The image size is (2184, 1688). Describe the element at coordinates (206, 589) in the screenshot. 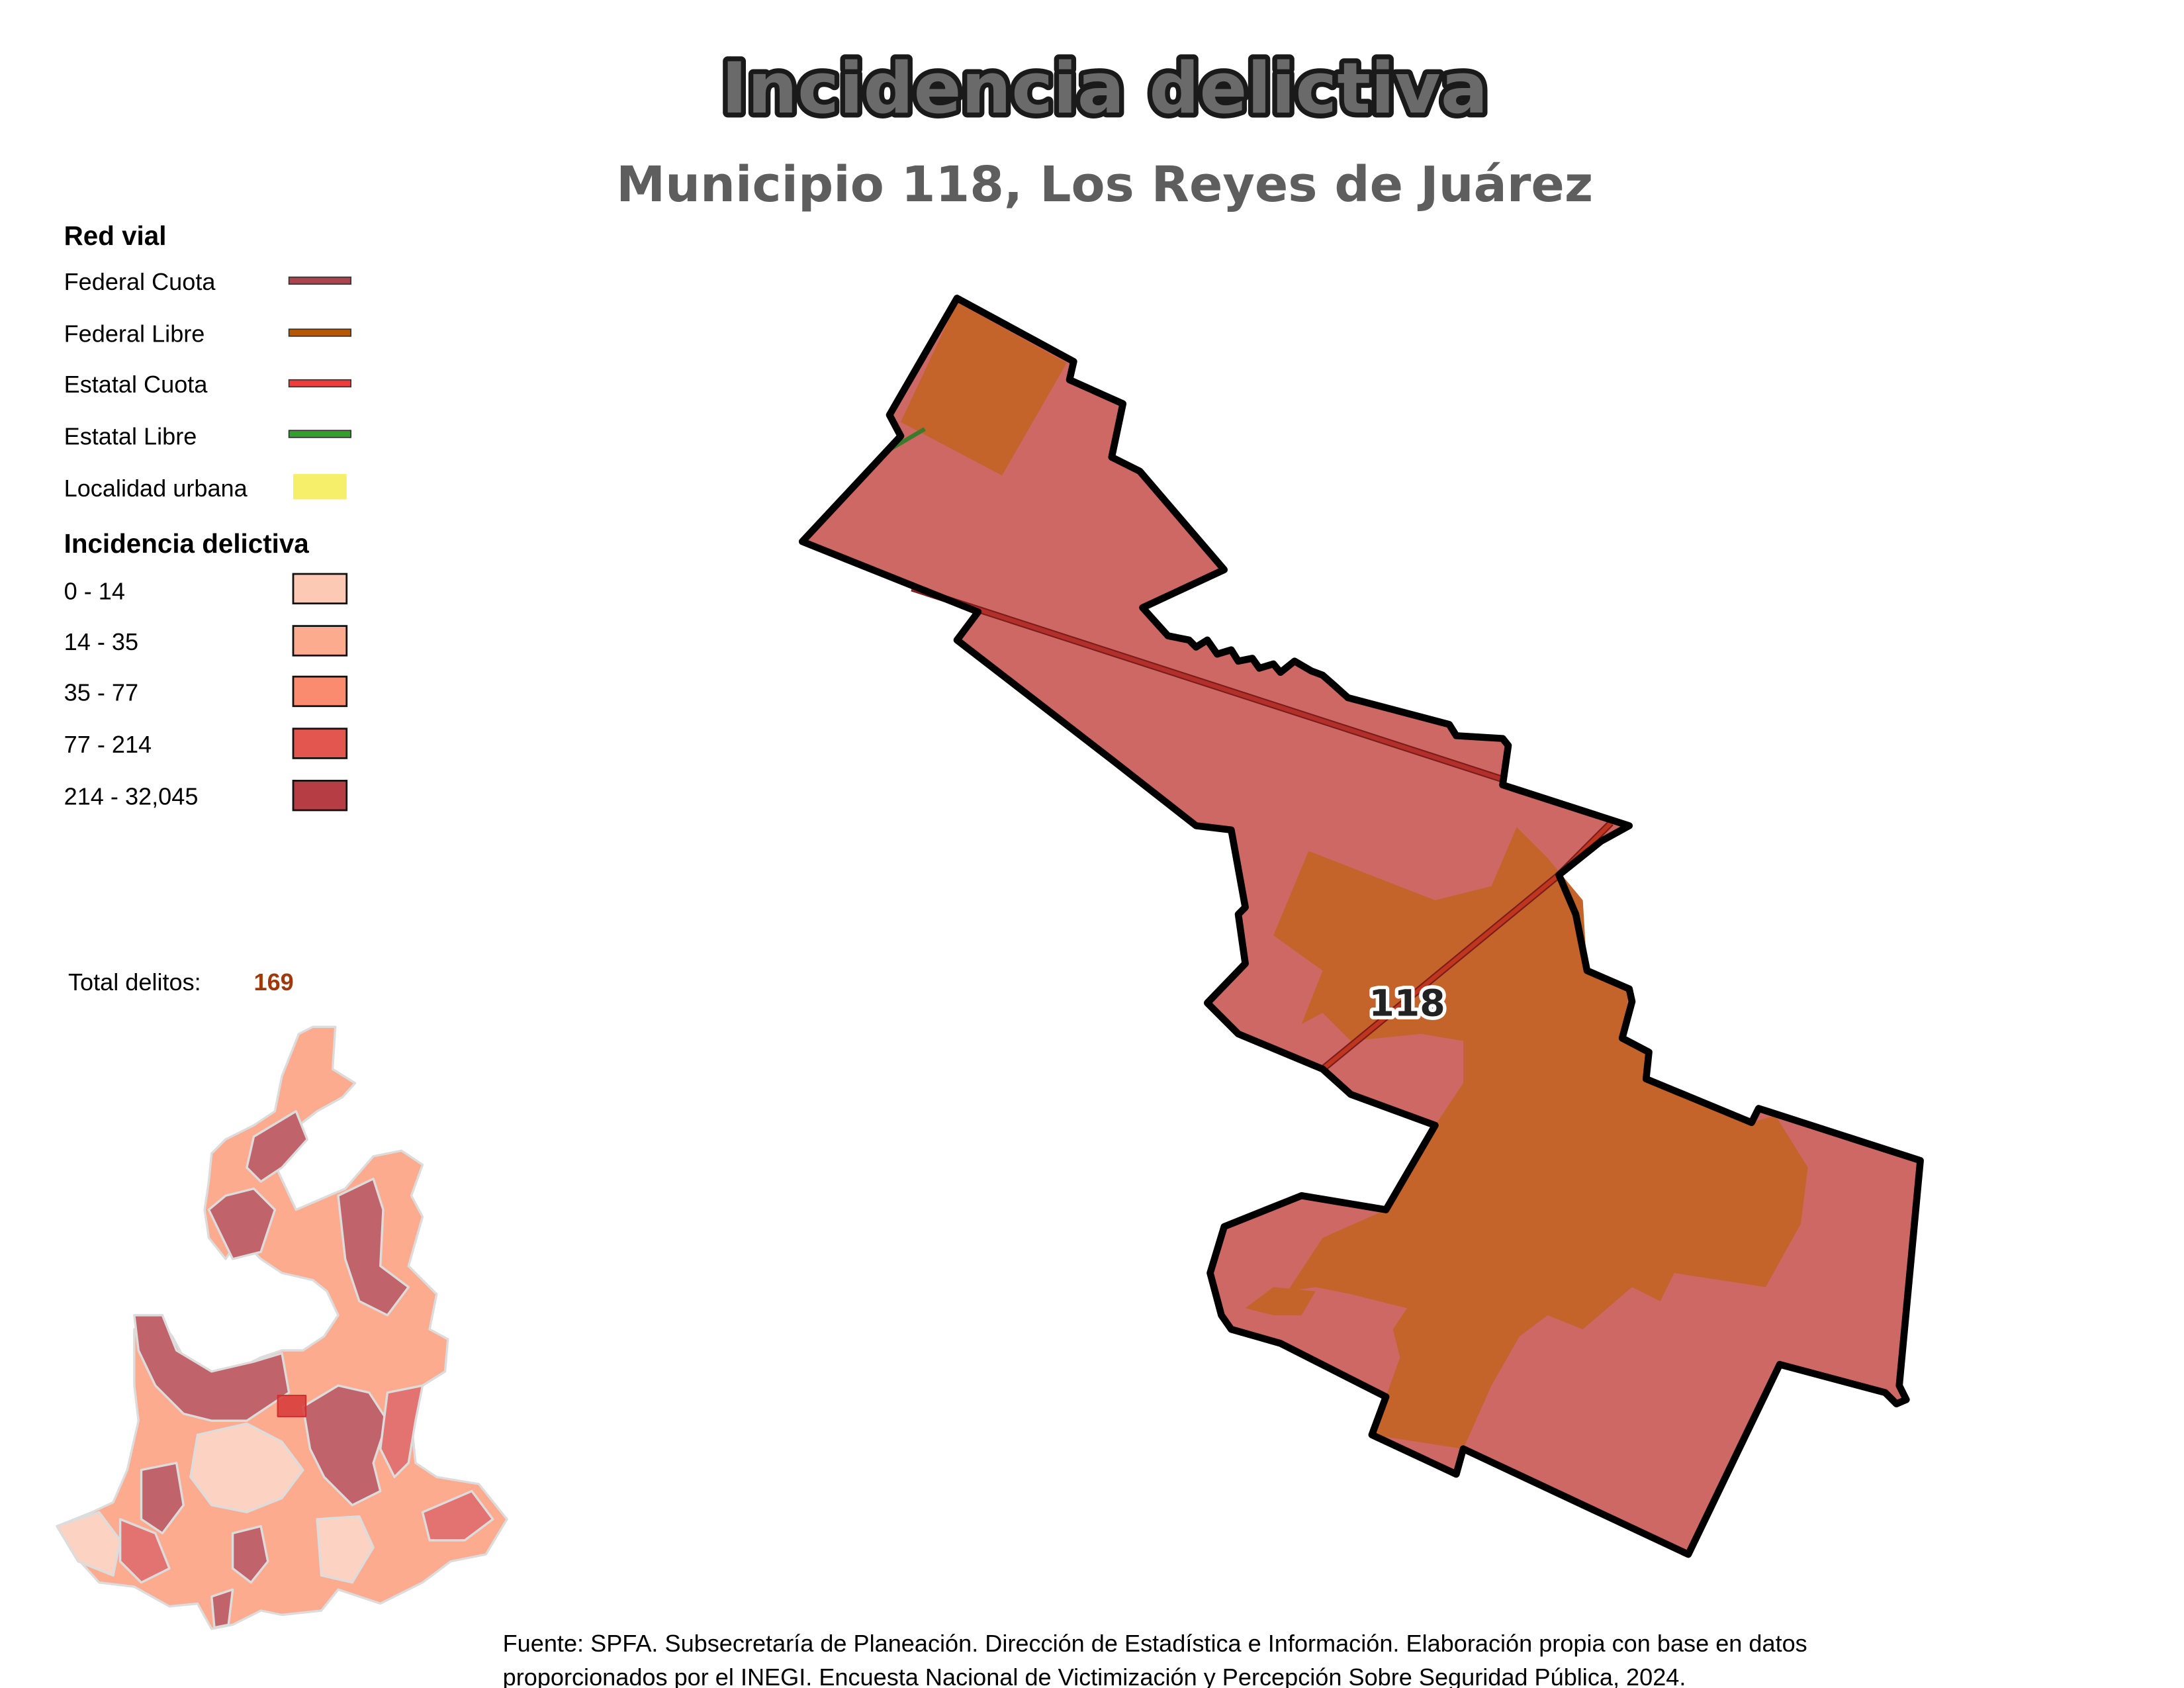

I see `legend-class-1: 0 - 14` at that location.